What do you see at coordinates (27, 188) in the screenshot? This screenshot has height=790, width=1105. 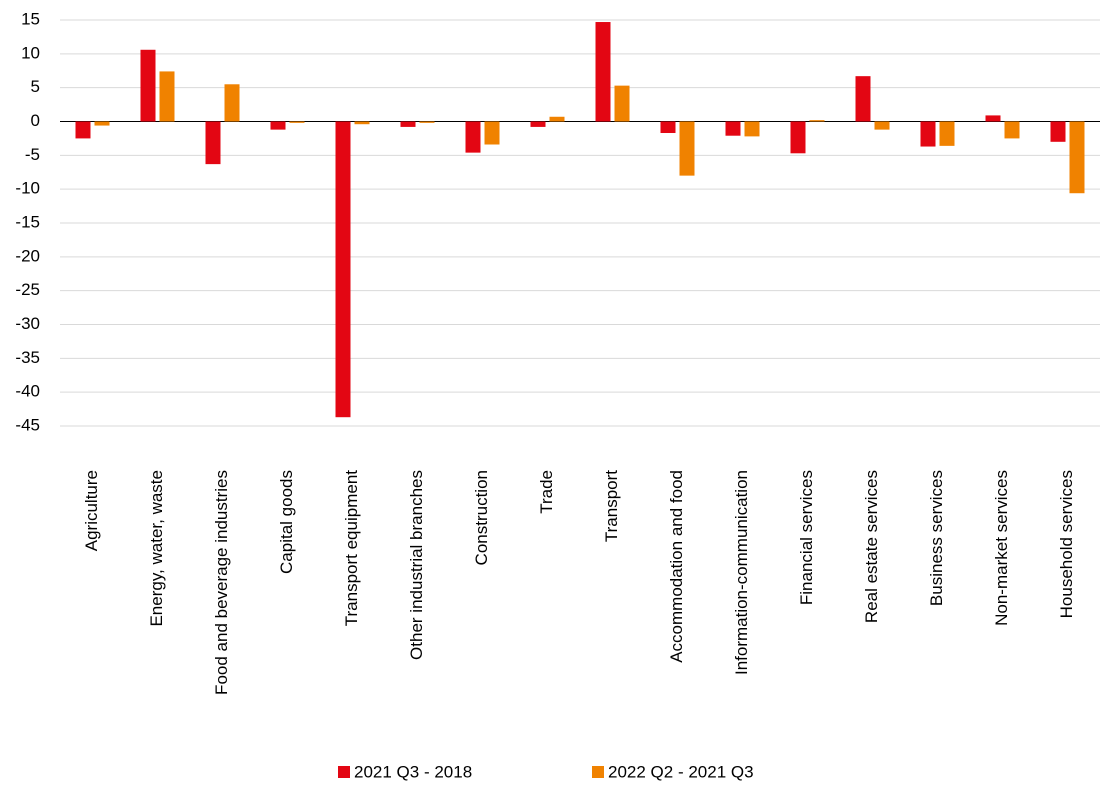 I see `y-tick-label: -10` at bounding box center [27, 188].